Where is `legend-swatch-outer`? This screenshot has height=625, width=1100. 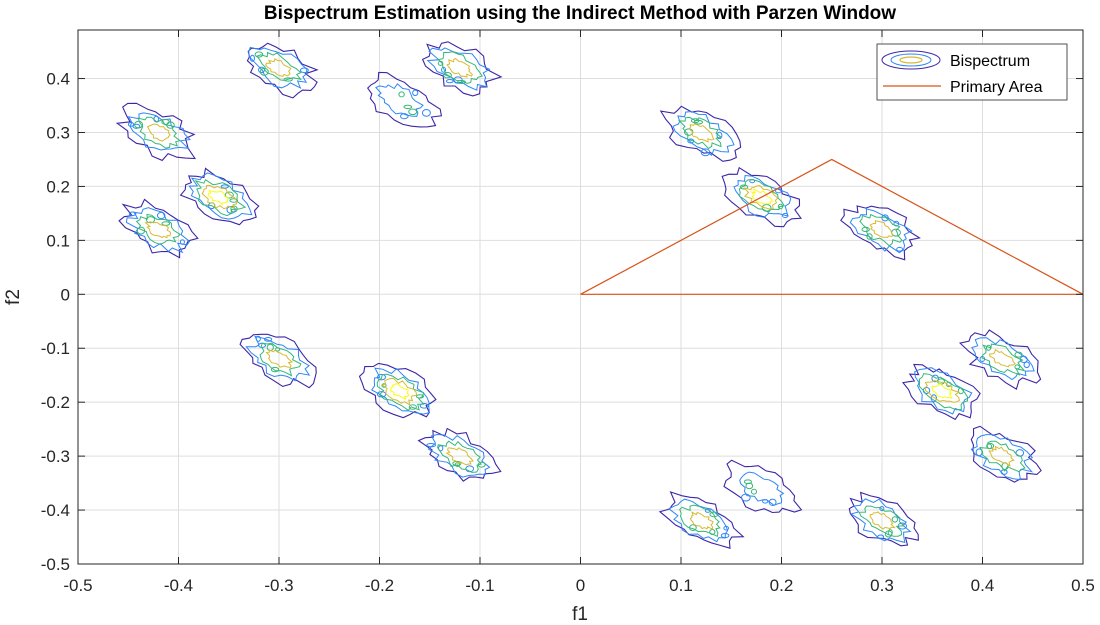
legend-swatch-outer is located at coordinates (911, 60).